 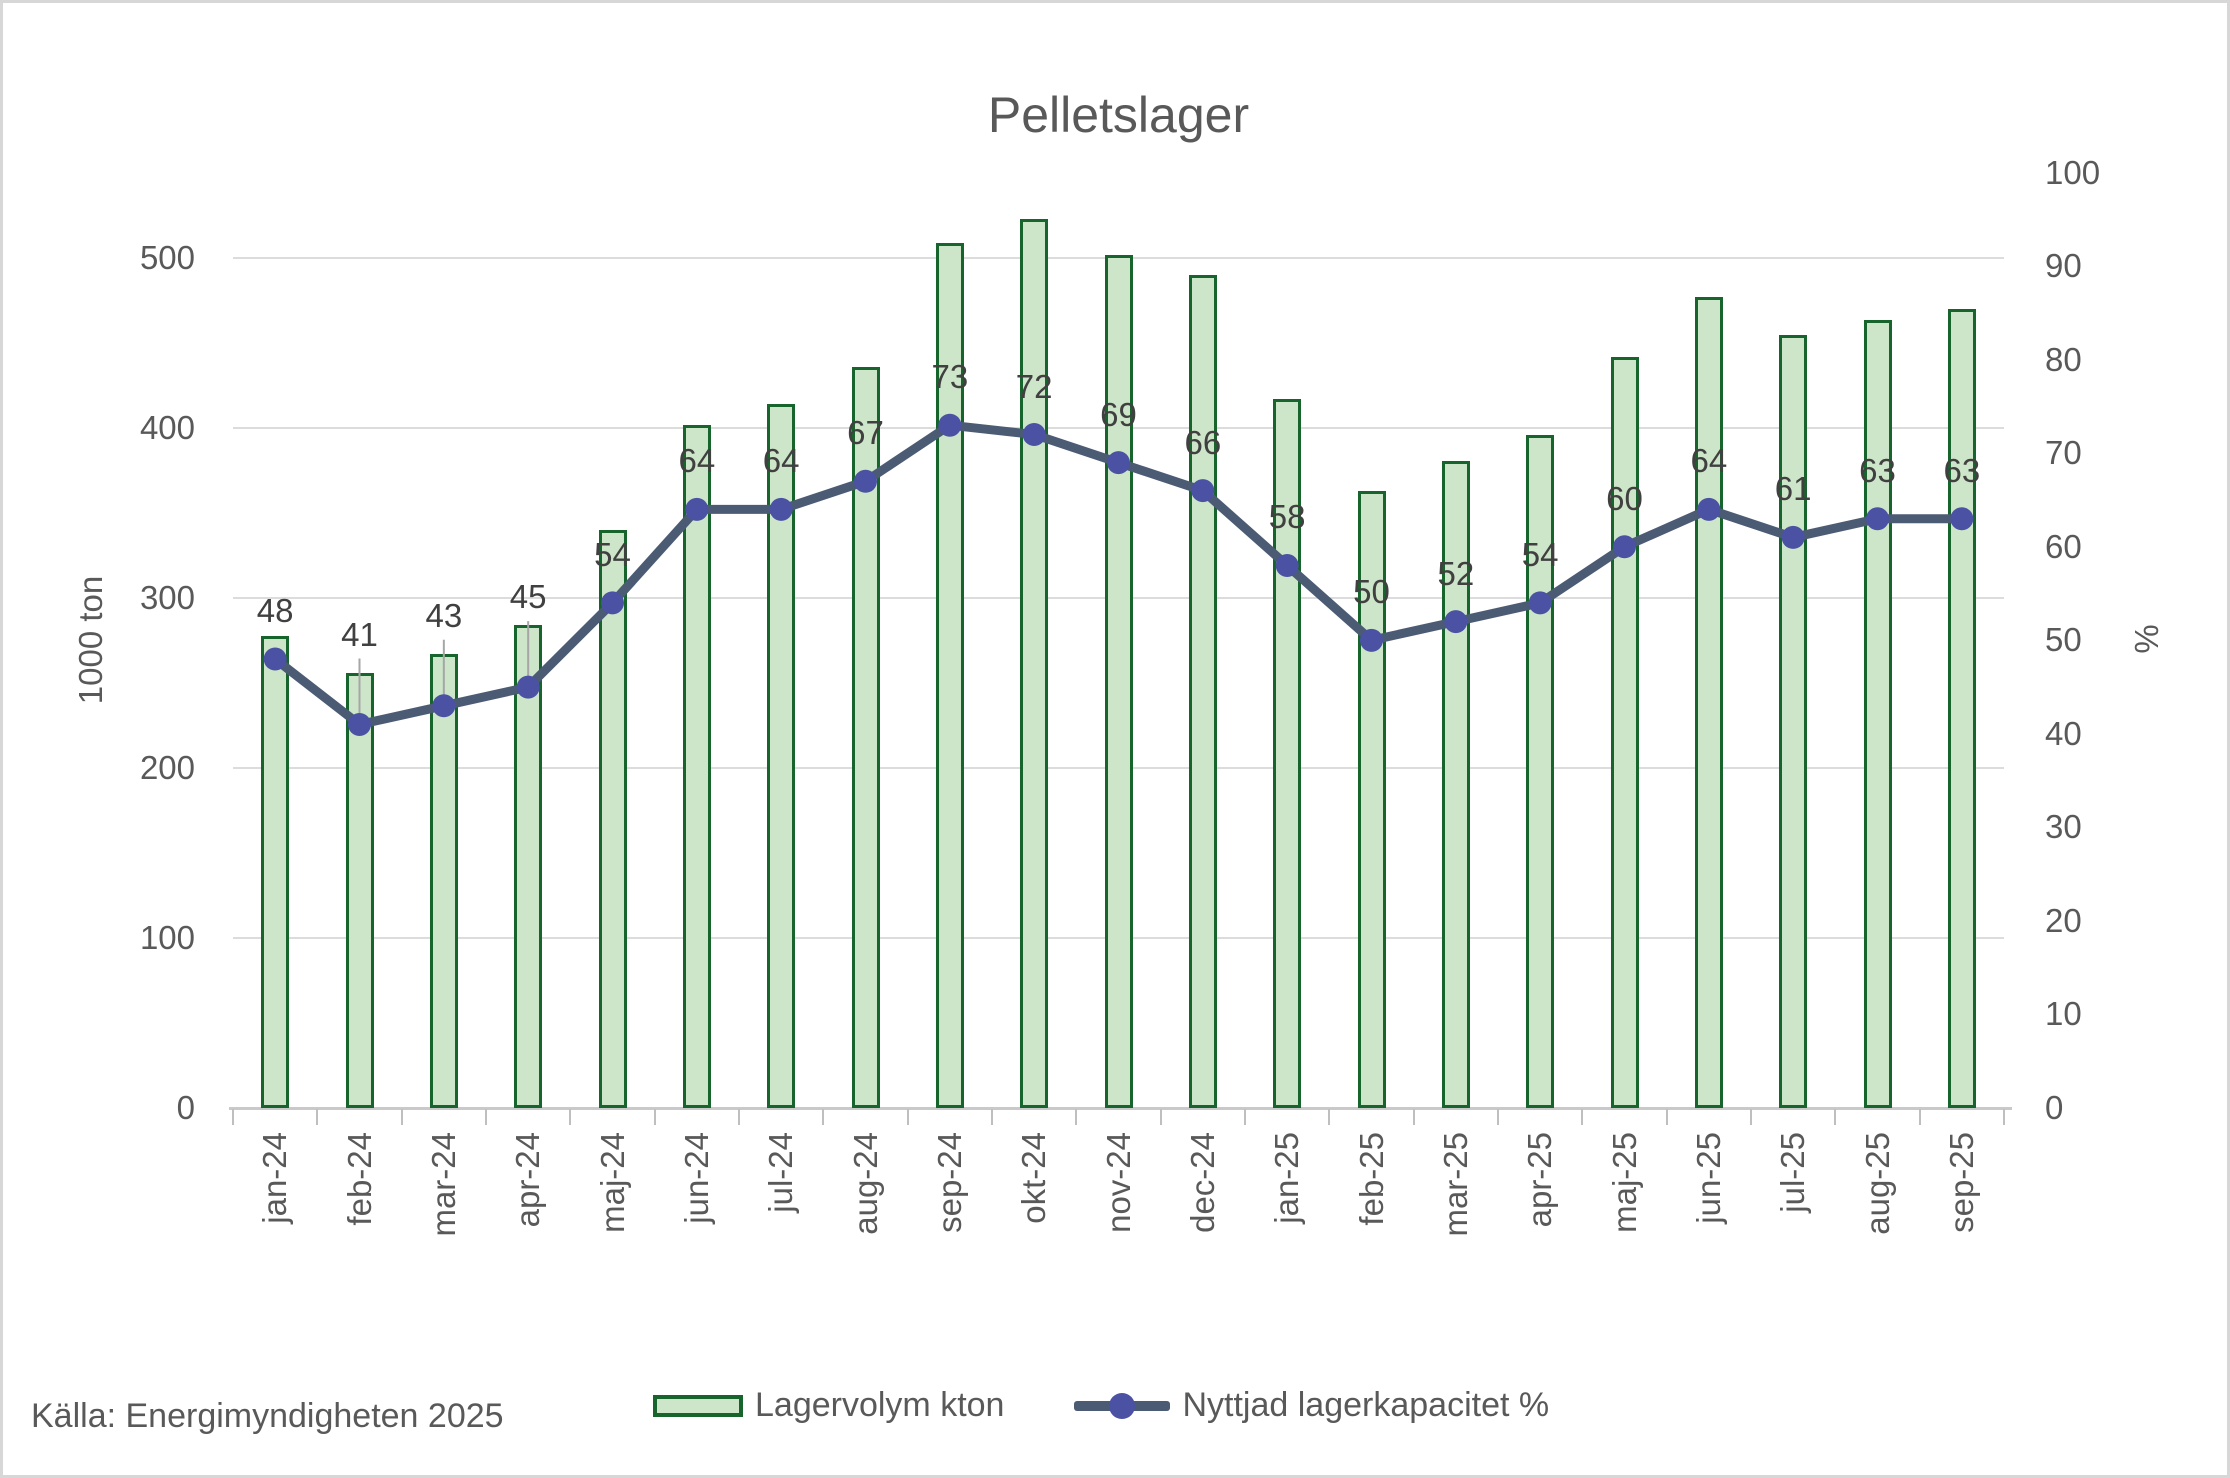 What do you see at coordinates (528, 1180) in the screenshot?
I see `x-label-apr-24: apr-24` at bounding box center [528, 1180].